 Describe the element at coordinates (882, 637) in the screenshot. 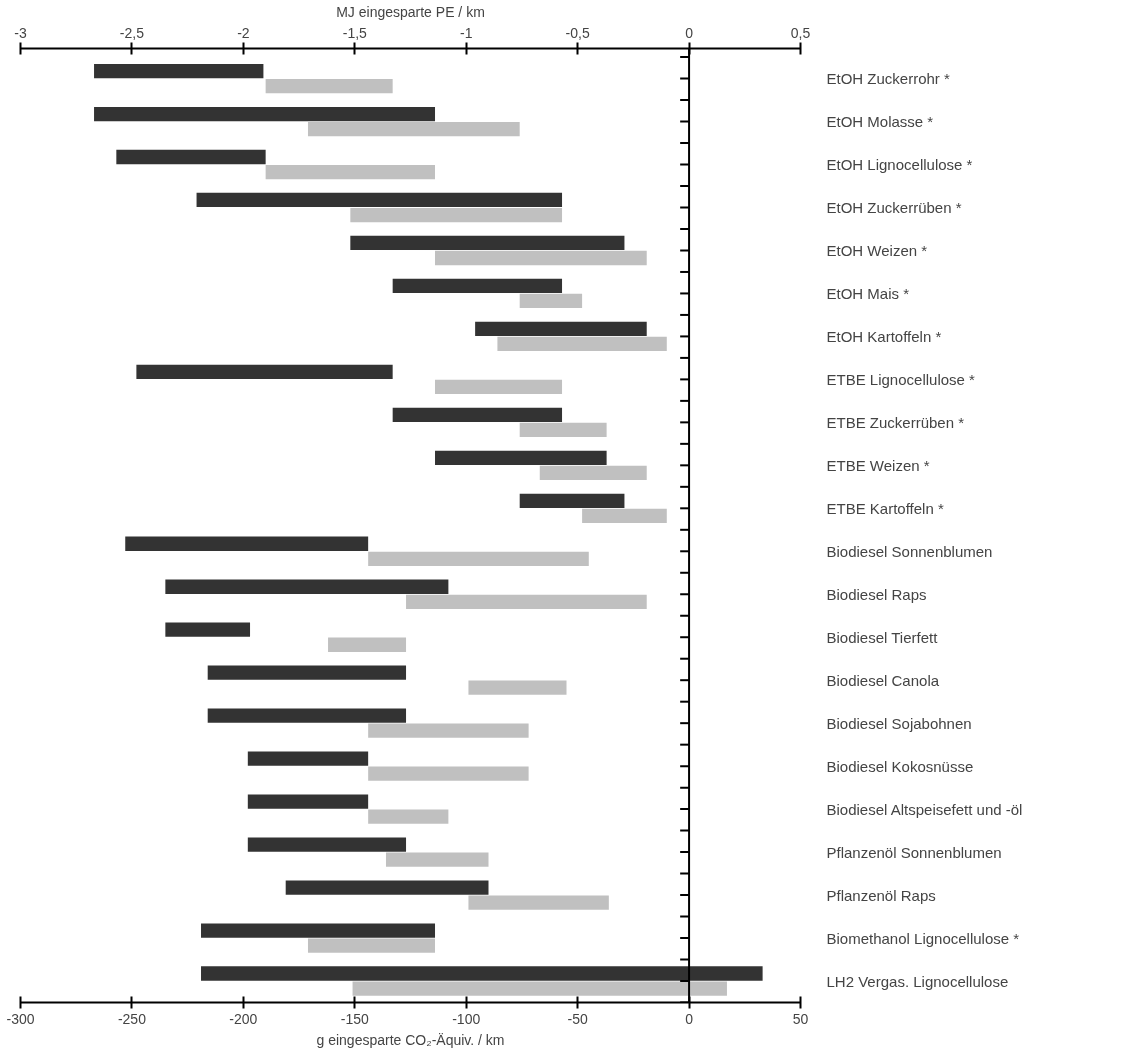

I see `y-tick-label: Biodiesel Tierfett` at that location.